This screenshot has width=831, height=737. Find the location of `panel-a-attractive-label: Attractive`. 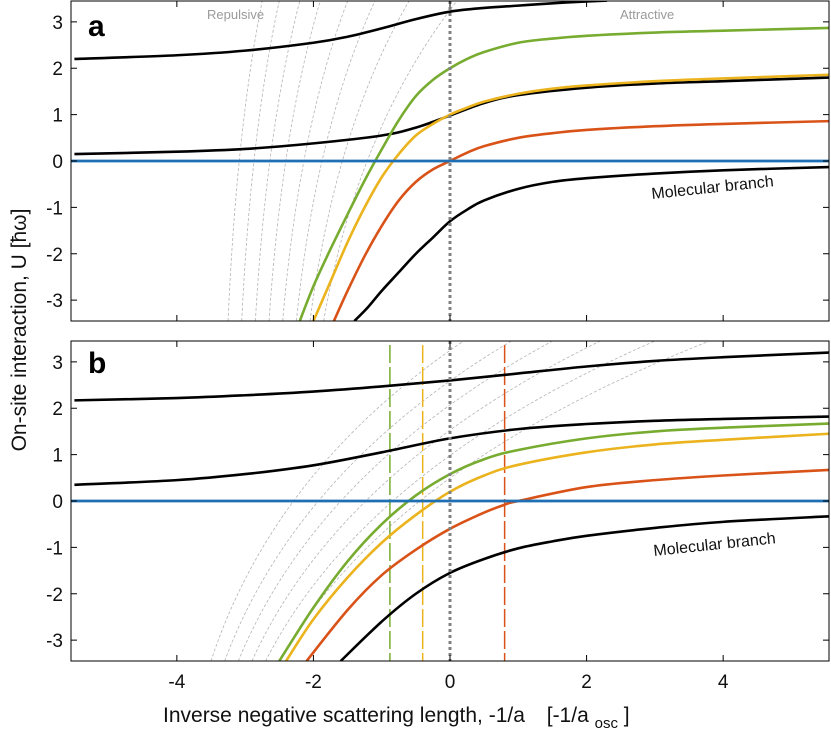

panel-a-attractive-label: Attractive is located at coordinates (647, 14).